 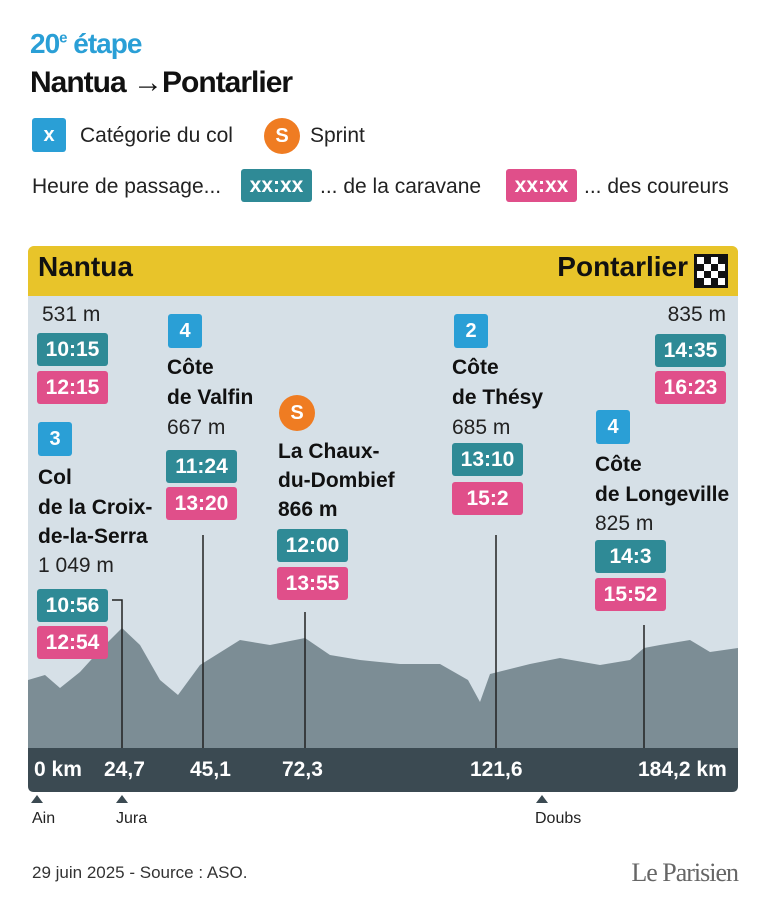 I want to click on stage-word: étape, so click(x=107, y=43).